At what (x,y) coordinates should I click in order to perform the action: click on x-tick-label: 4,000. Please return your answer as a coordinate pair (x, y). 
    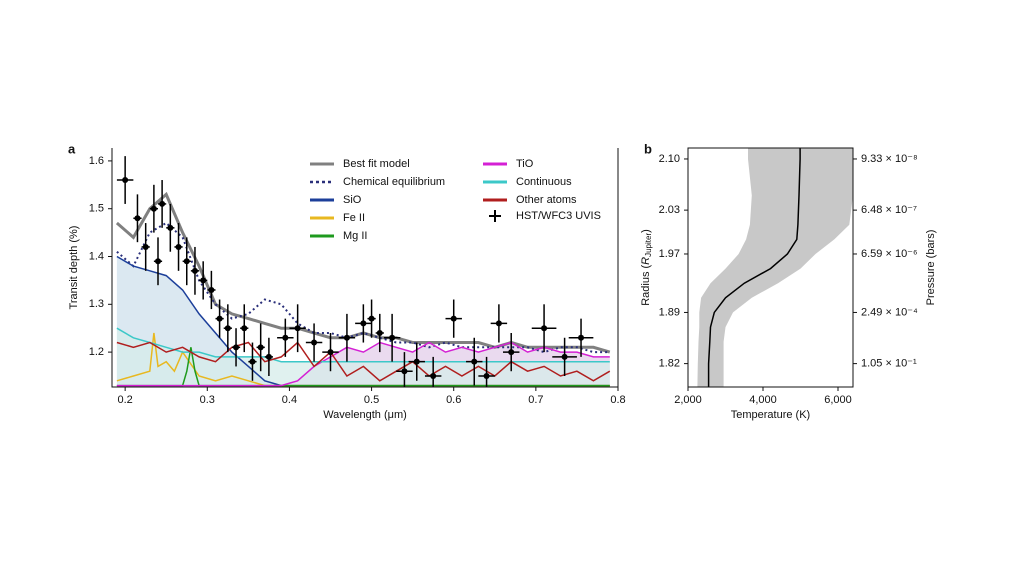
    Looking at the image, I should click on (763, 400).